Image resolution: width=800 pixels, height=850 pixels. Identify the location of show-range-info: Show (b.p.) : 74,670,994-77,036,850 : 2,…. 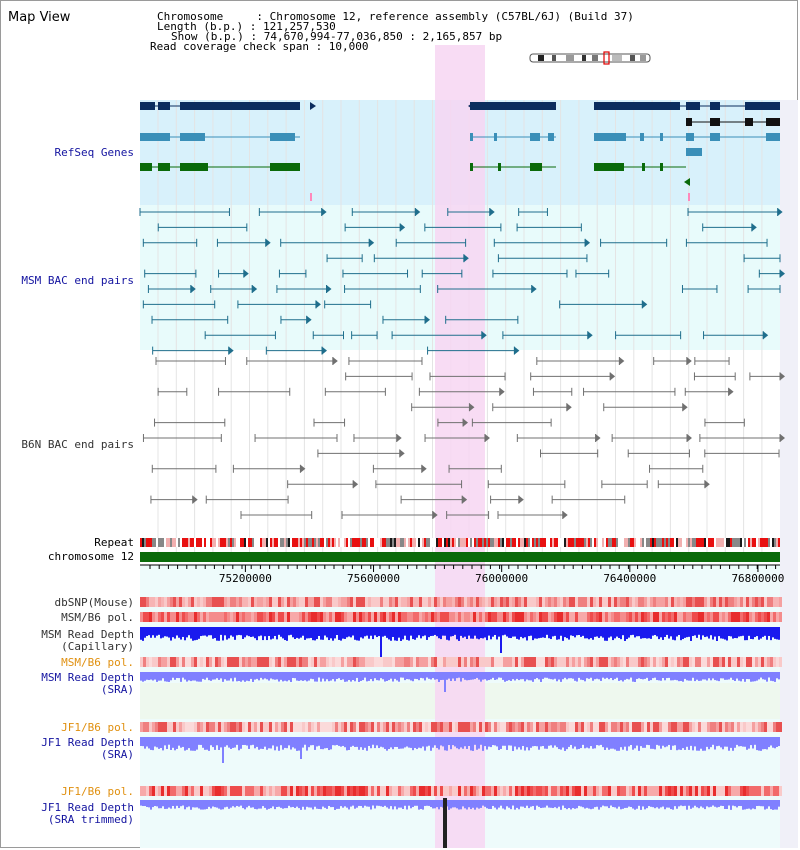
(337, 36).